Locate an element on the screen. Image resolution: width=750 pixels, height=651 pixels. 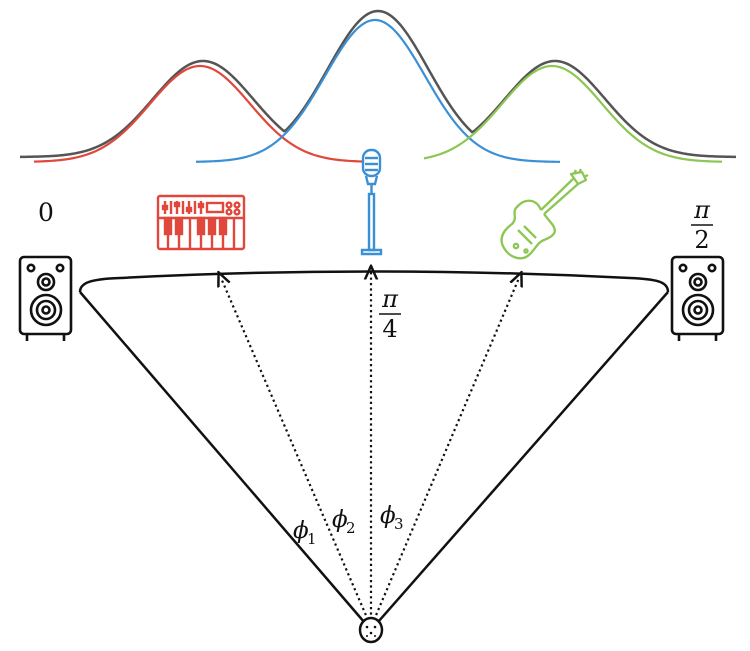
listener-icon is located at coordinates (371, 630).